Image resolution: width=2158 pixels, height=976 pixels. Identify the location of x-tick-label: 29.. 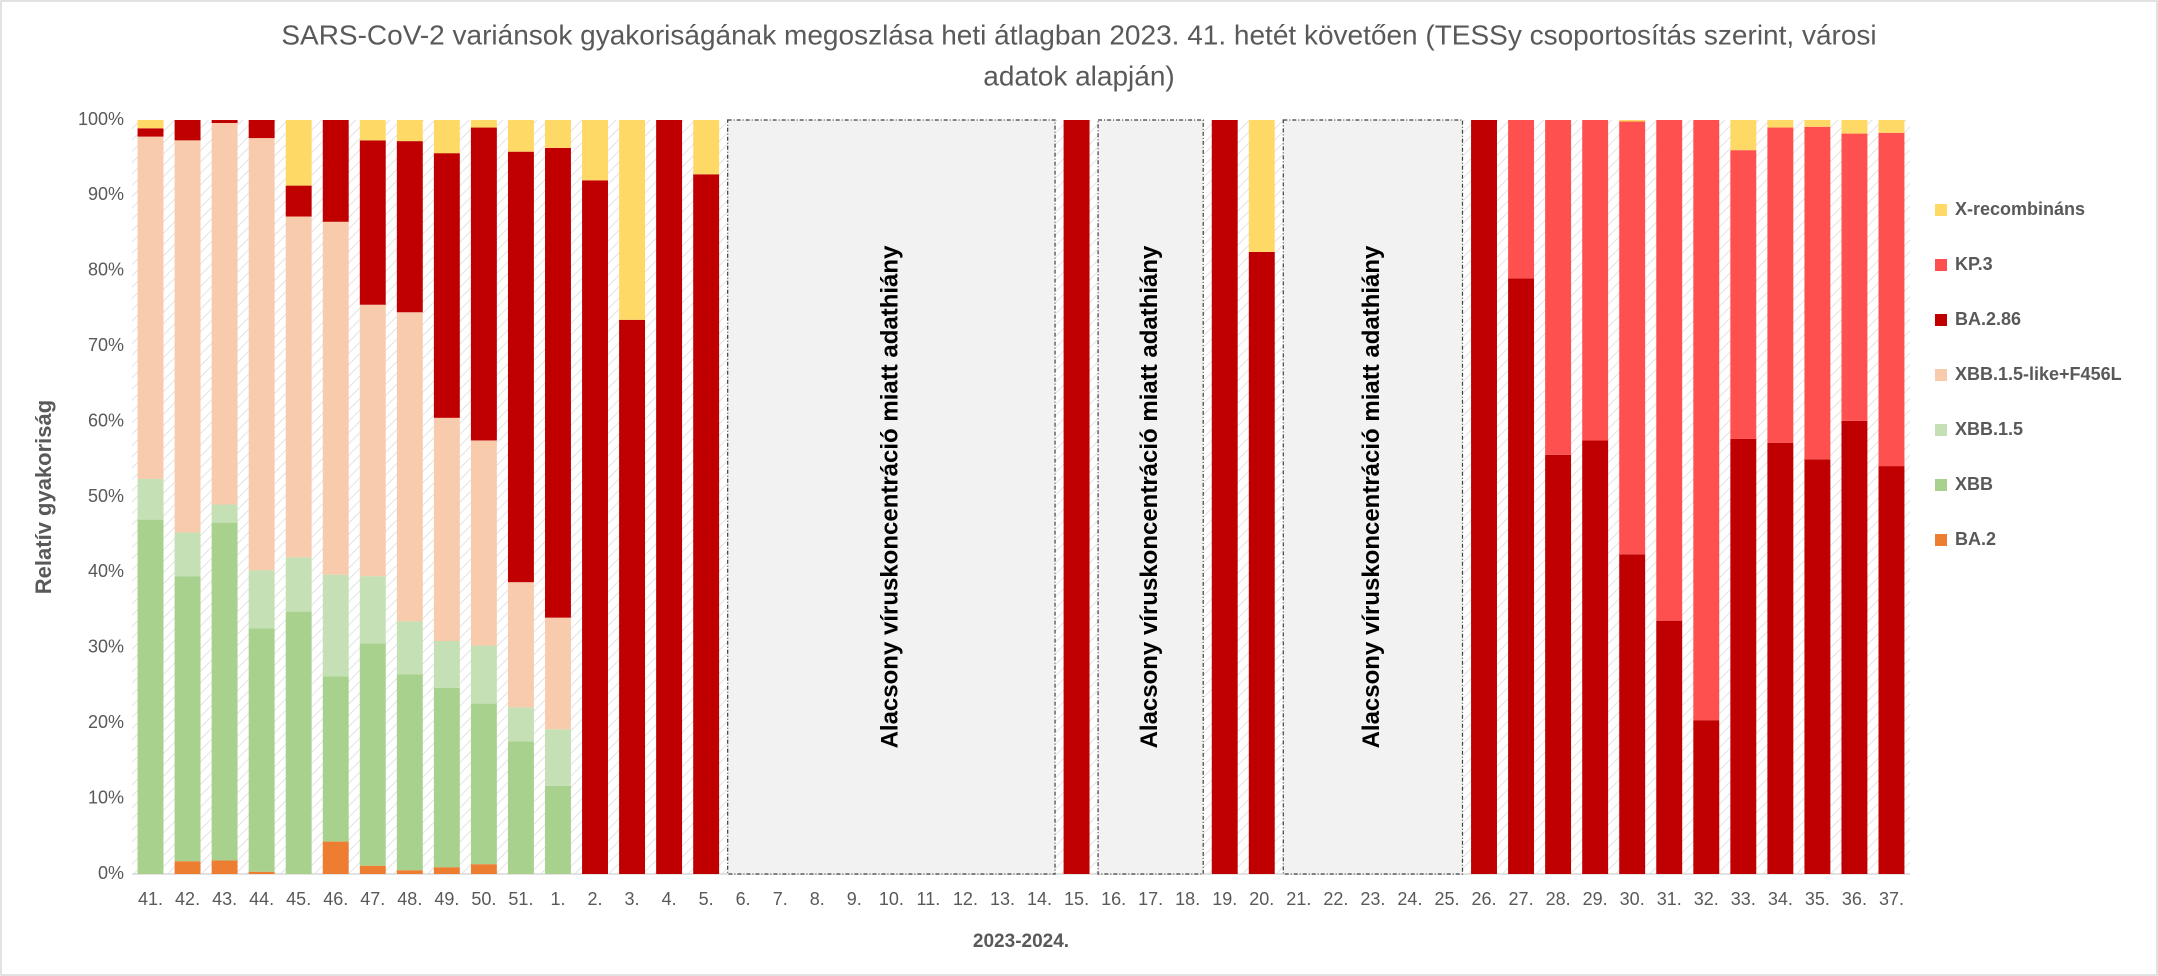
(1595, 899).